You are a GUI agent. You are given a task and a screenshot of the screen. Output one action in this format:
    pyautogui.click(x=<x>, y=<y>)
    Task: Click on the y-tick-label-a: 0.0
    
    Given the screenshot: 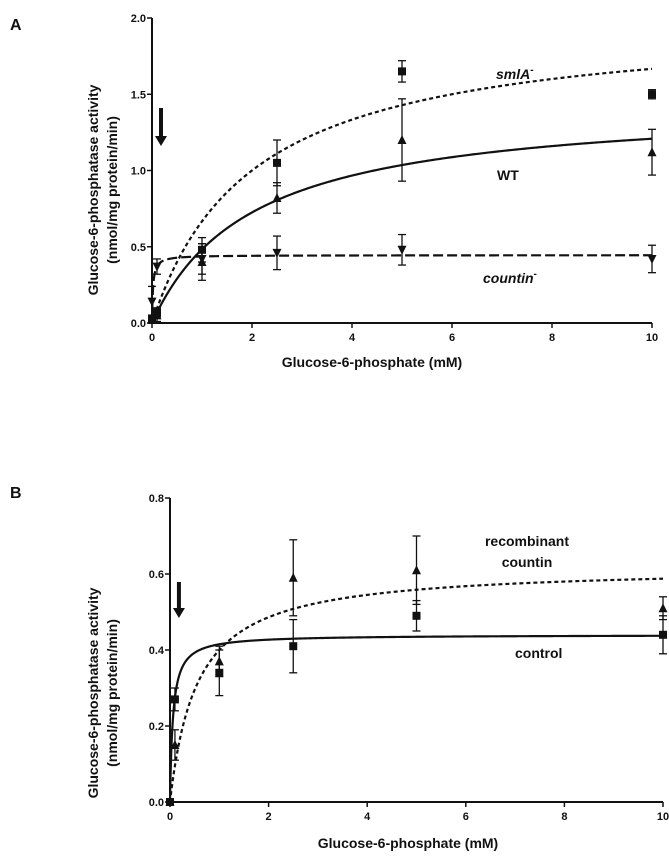 What is the action you would take?
    pyautogui.click(x=138, y=324)
    